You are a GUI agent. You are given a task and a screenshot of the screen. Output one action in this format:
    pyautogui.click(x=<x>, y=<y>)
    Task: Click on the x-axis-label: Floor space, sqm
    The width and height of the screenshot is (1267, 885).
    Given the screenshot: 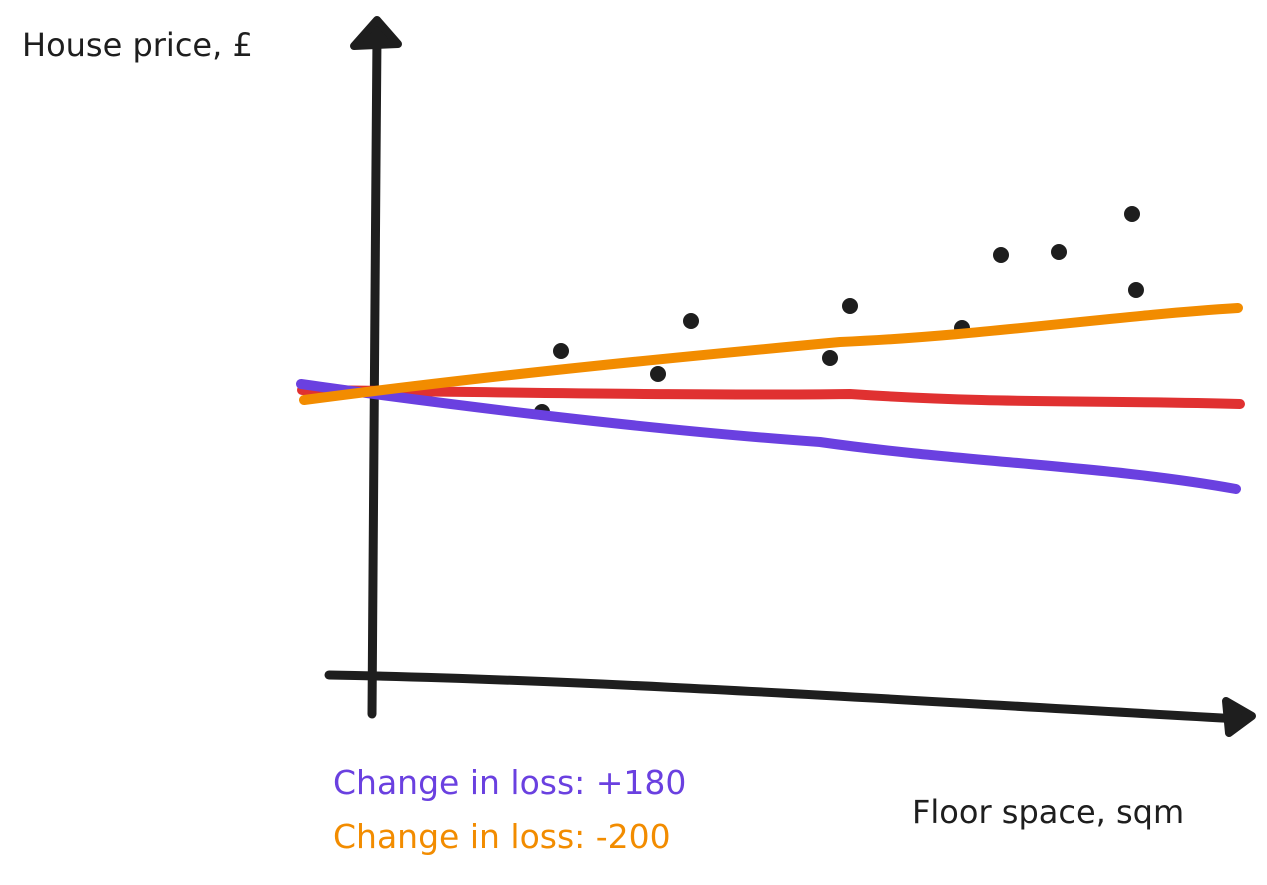 What is the action you would take?
    pyautogui.click(x=1048, y=812)
    